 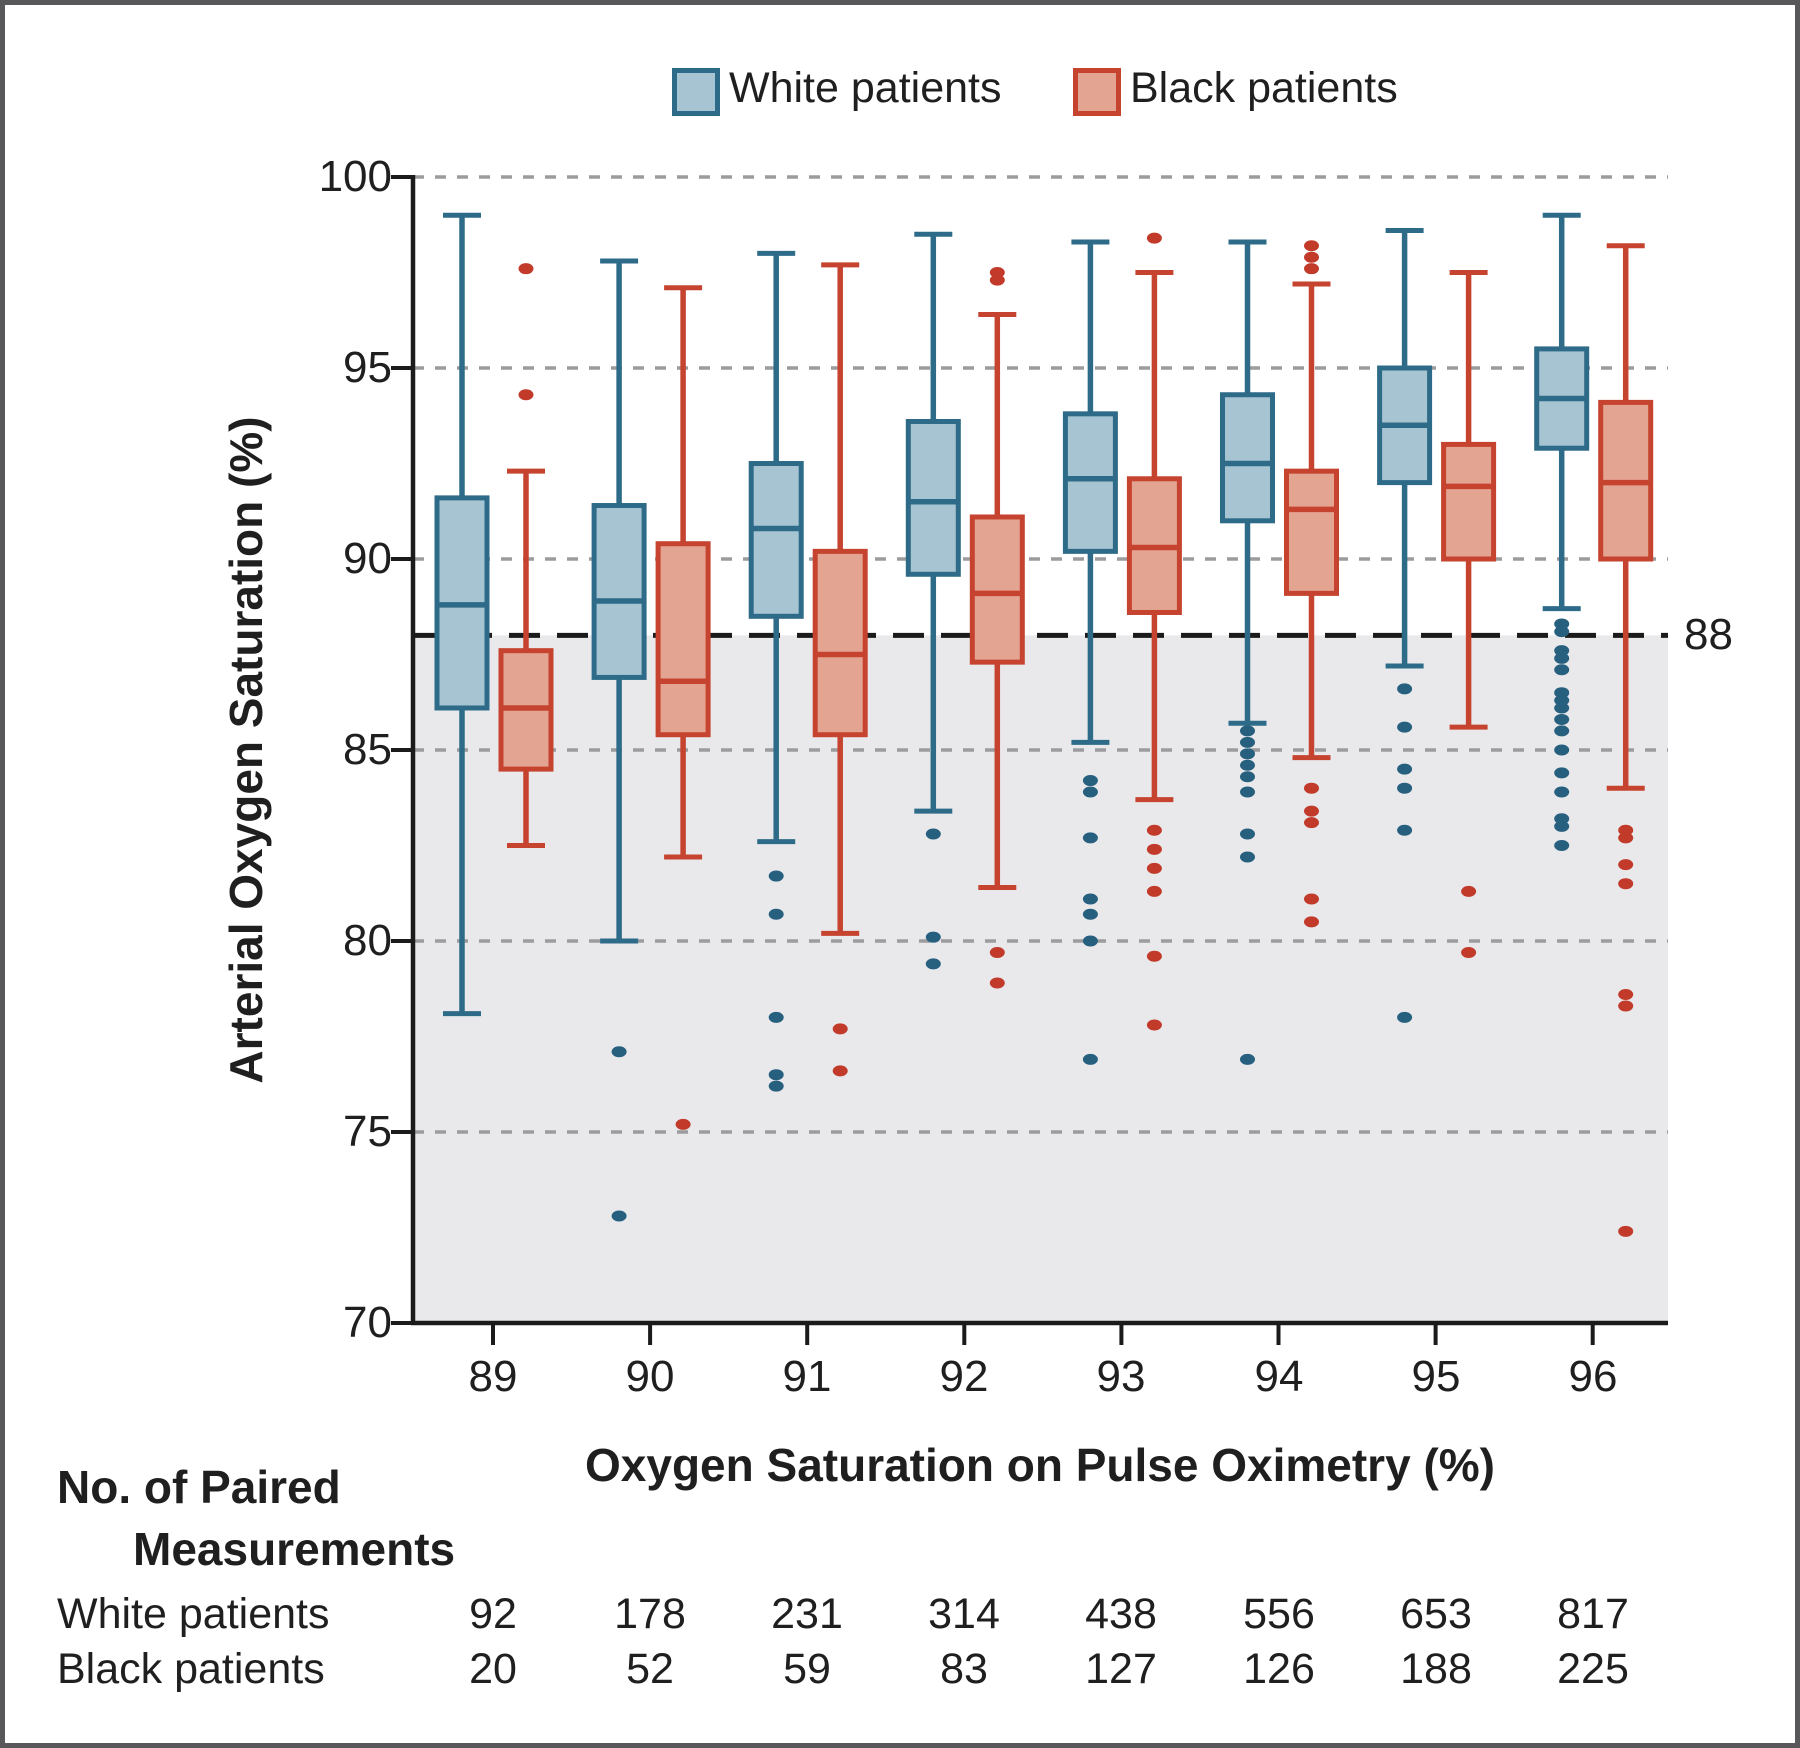 What do you see at coordinates (1121, 1669) in the screenshot?
I see `count-black: 127` at bounding box center [1121, 1669].